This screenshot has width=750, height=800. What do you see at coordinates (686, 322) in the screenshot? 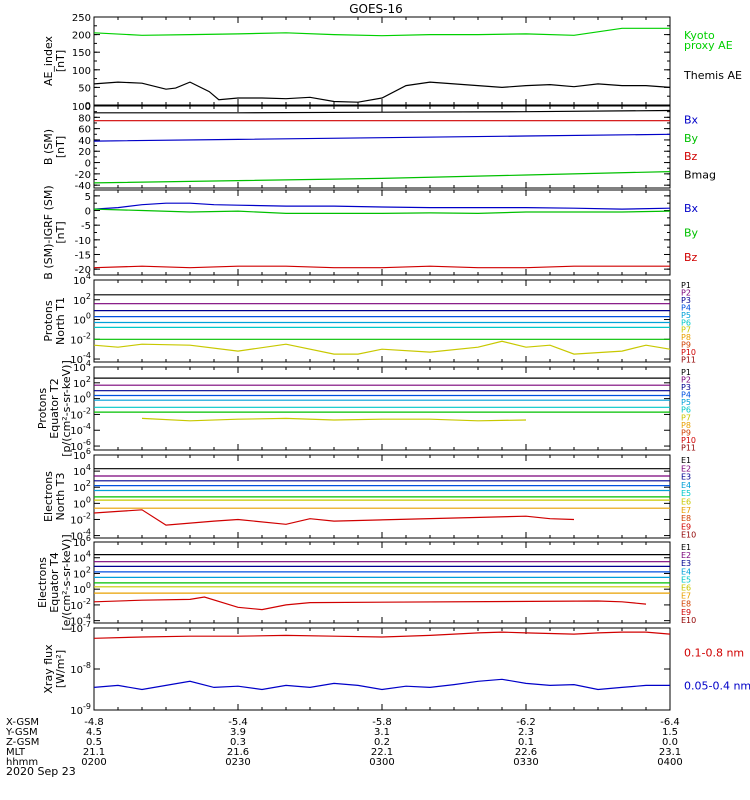
I see `legend-item: P6` at bounding box center [686, 322].